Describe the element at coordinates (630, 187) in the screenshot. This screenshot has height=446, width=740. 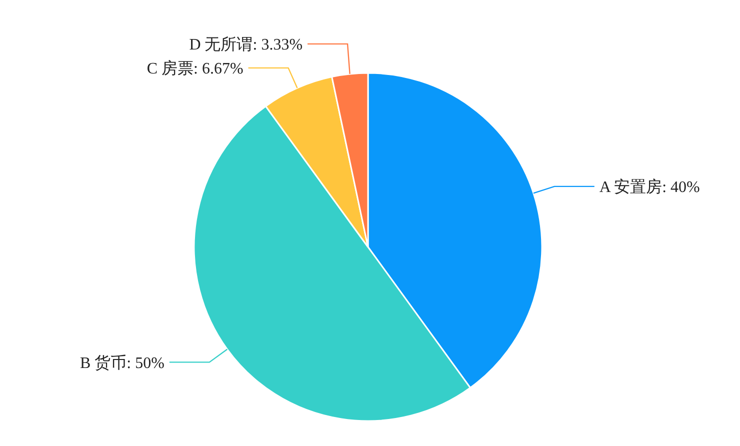
I see `slice-label: A 安置房` at that location.